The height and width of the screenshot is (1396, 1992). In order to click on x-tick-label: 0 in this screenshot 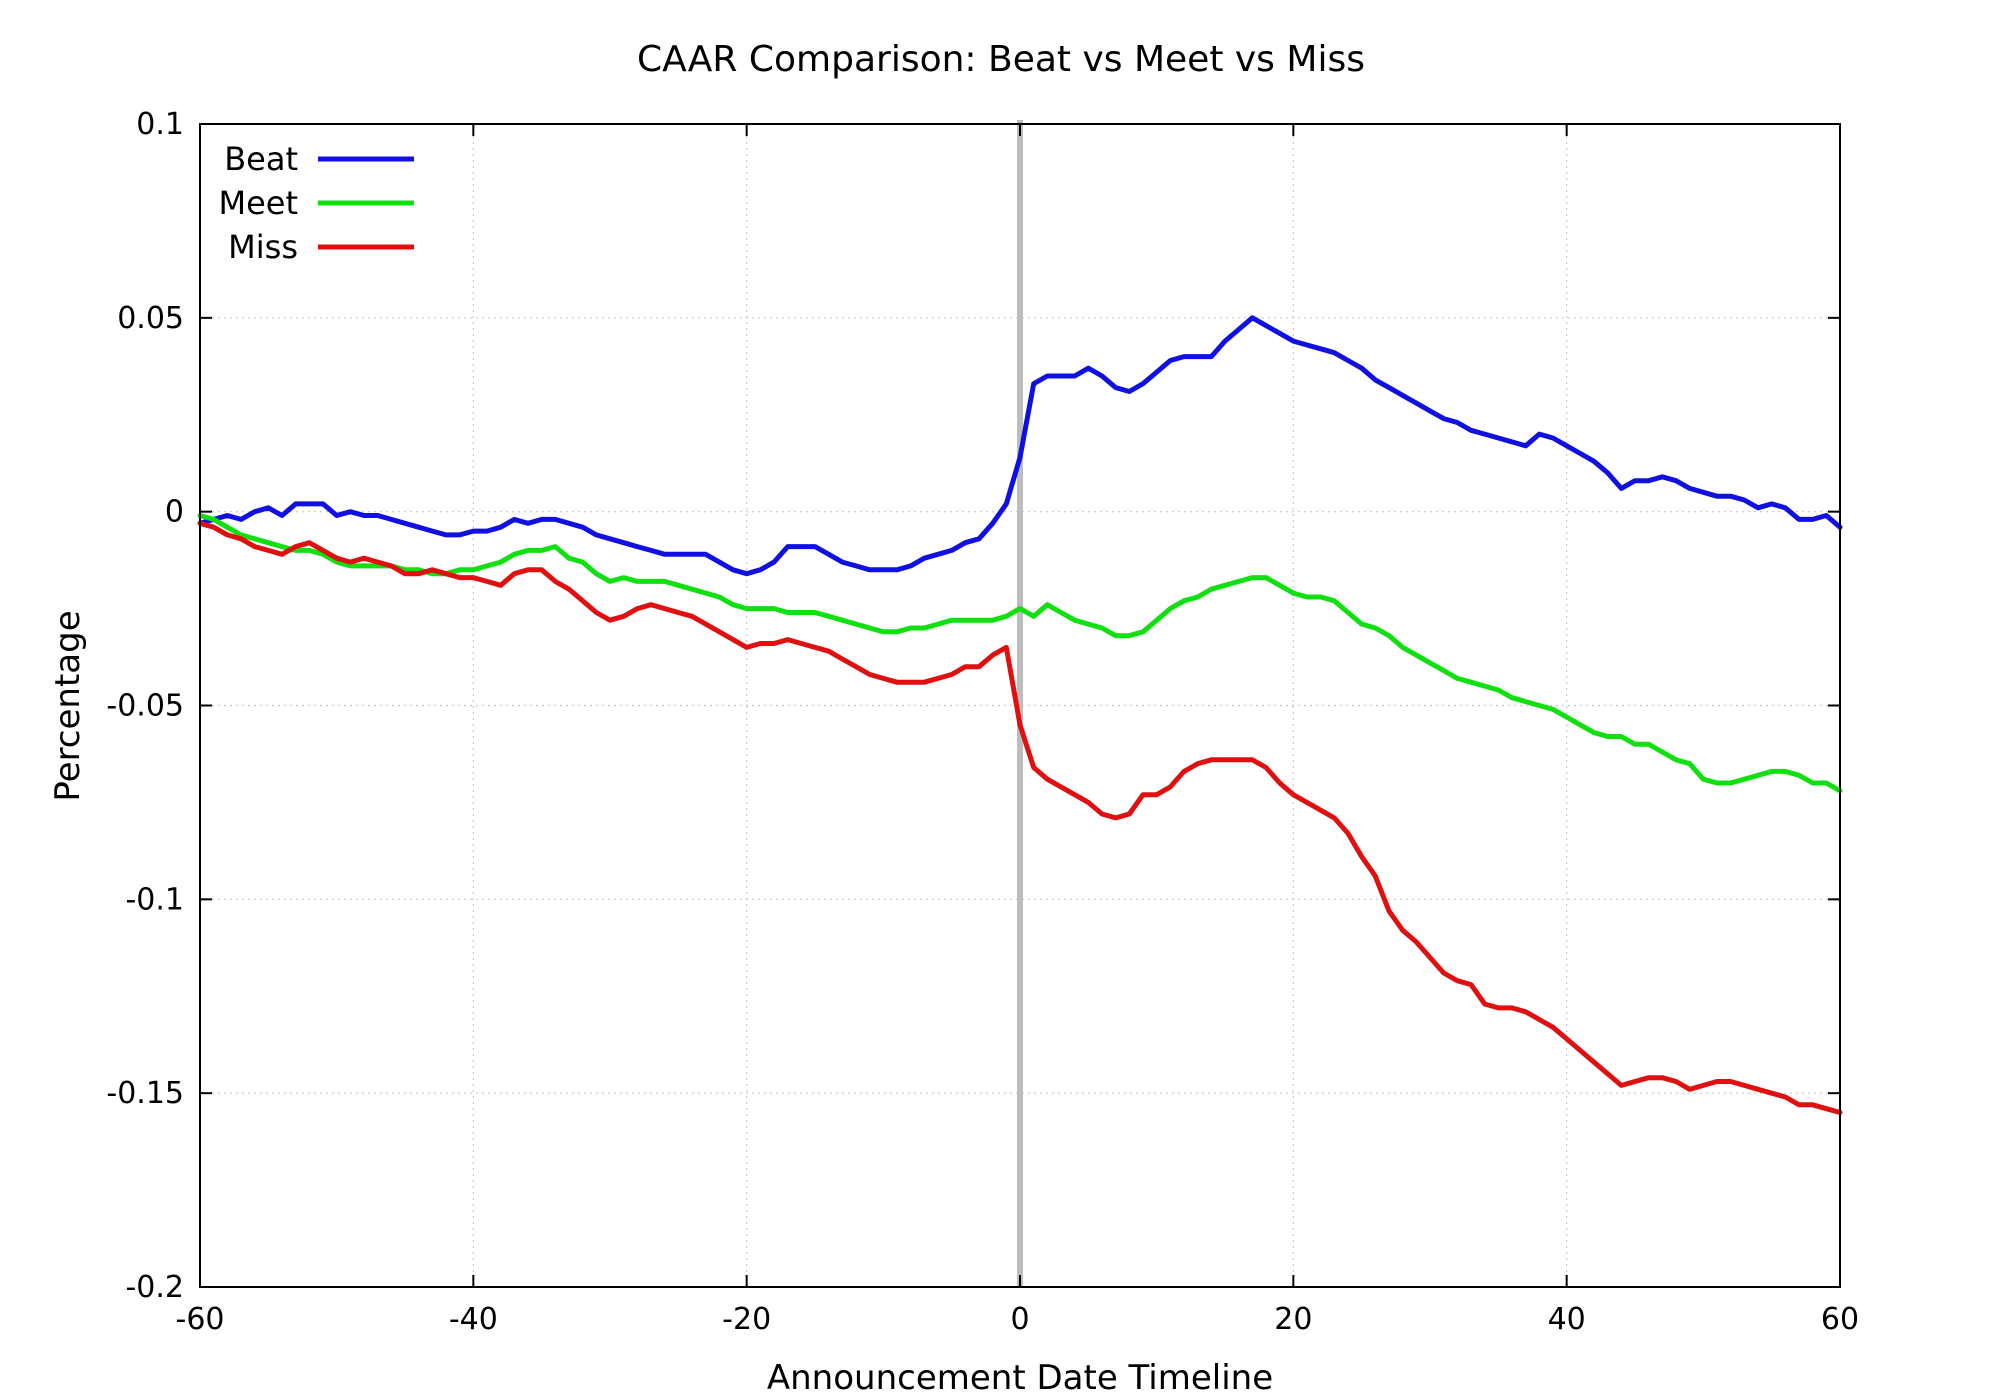, I will do `click(1019, 1319)`.